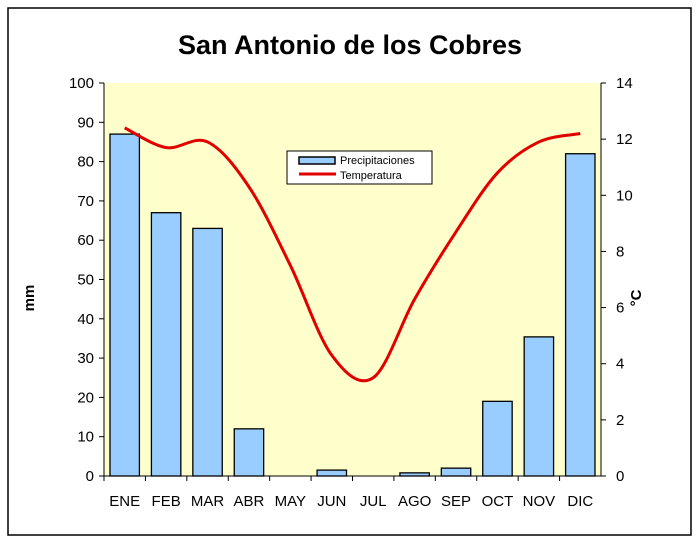 The height and width of the screenshot is (543, 699). What do you see at coordinates (620, 364) in the screenshot?
I see `y2-tick-label: 4` at bounding box center [620, 364].